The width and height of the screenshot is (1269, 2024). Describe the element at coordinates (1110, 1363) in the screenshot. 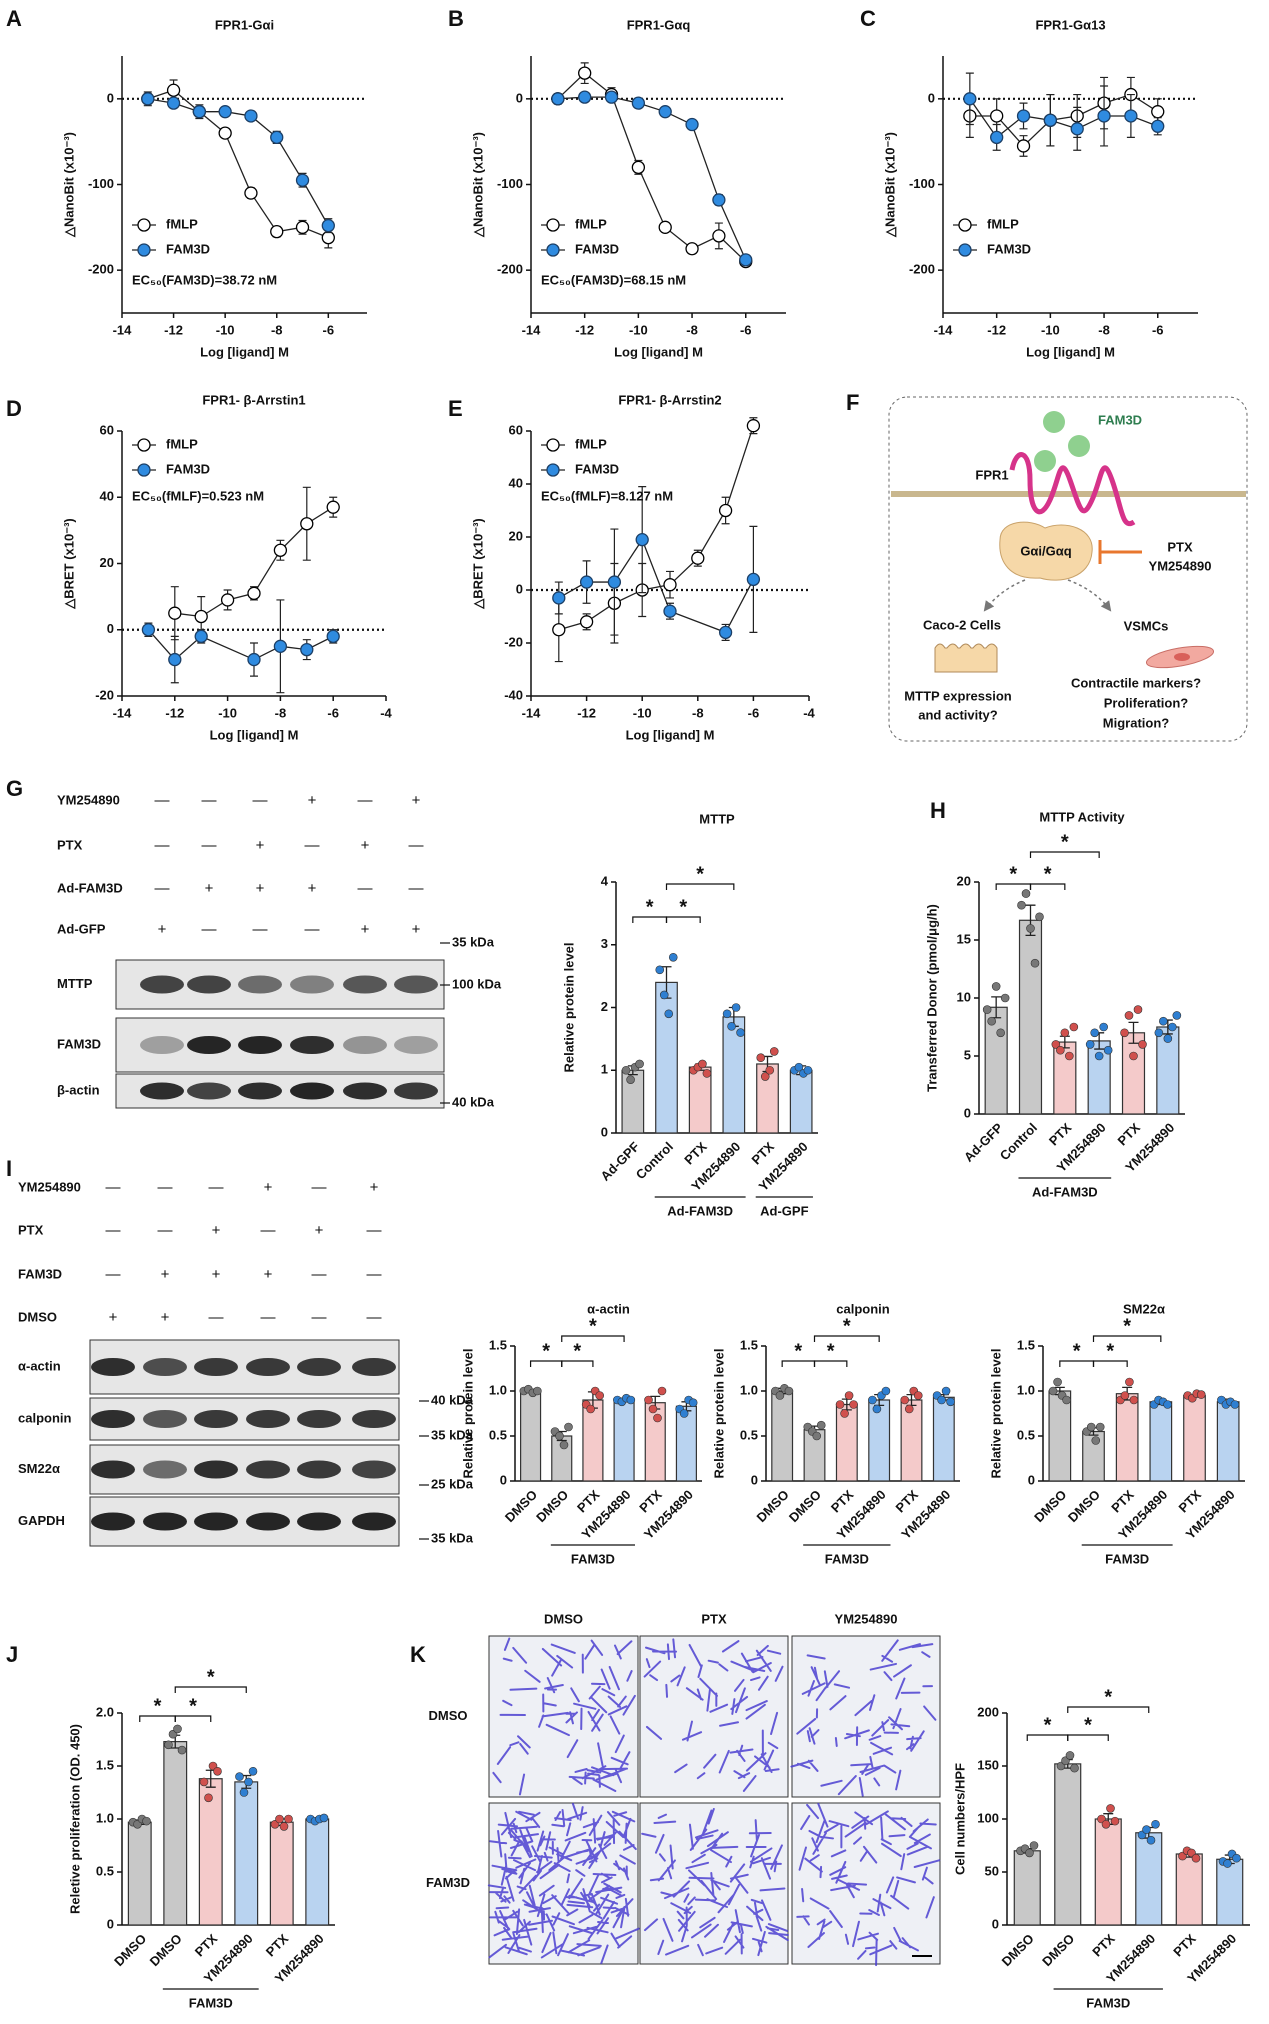

I see `significance-bracket` at that location.